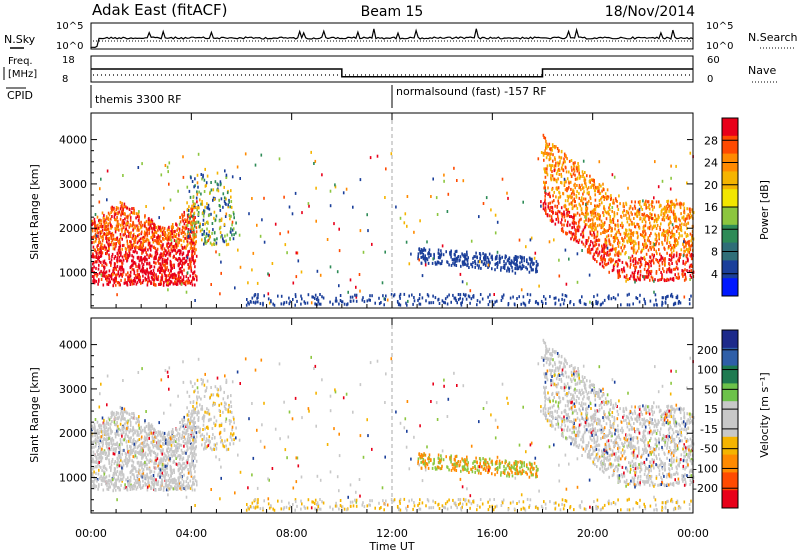  Describe the element at coordinates (390, 70) in the screenshot. I see `freq-panel: Freq. [MHz] 18 8 60 0 Nave` at that location.